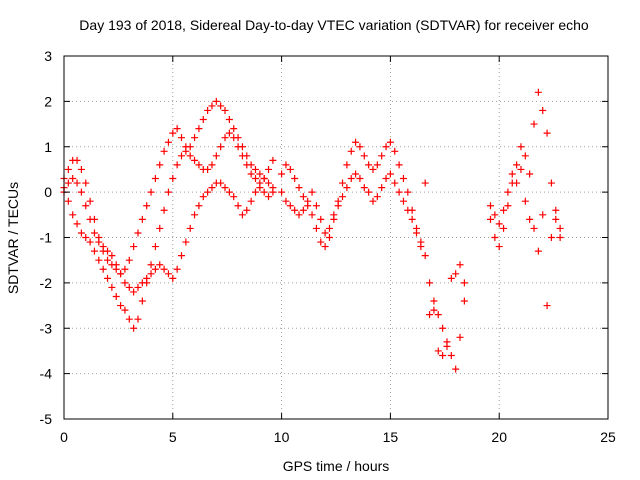 This screenshot has width=640, height=480. Describe the element at coordinates (48, 192) in the screenshot. I see `y-tick-label: 0` at that location.